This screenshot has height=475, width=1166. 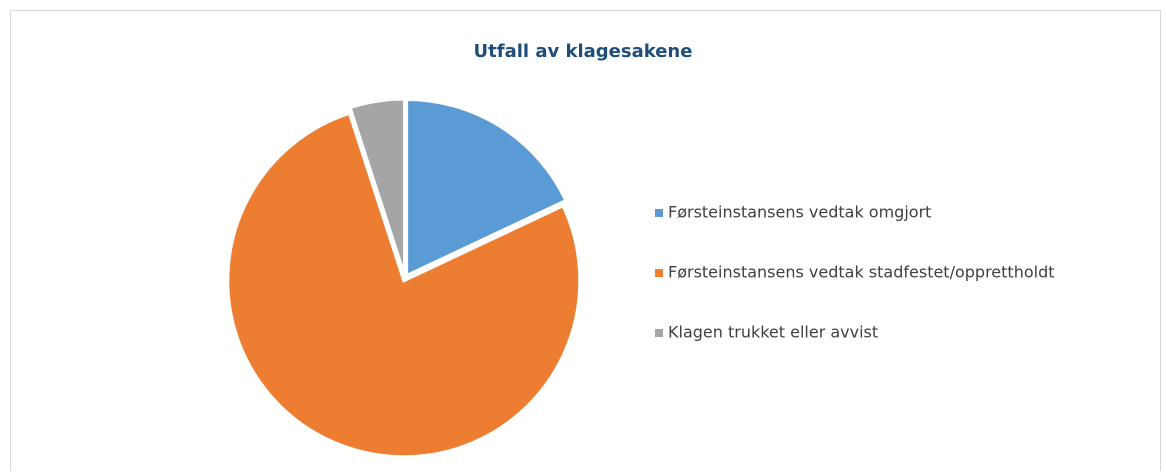 I want to click on legend-label: Førsteinstansens vedtak omgjort, so click(x=799, y=212).